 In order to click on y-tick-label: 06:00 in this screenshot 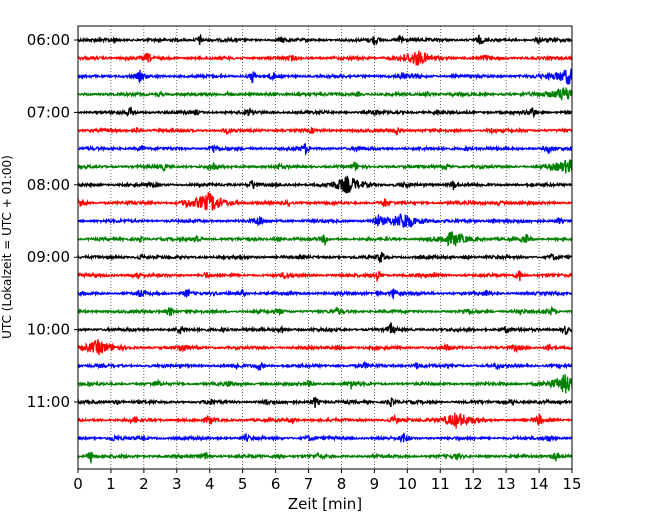, I will do `click(48, 40)`.